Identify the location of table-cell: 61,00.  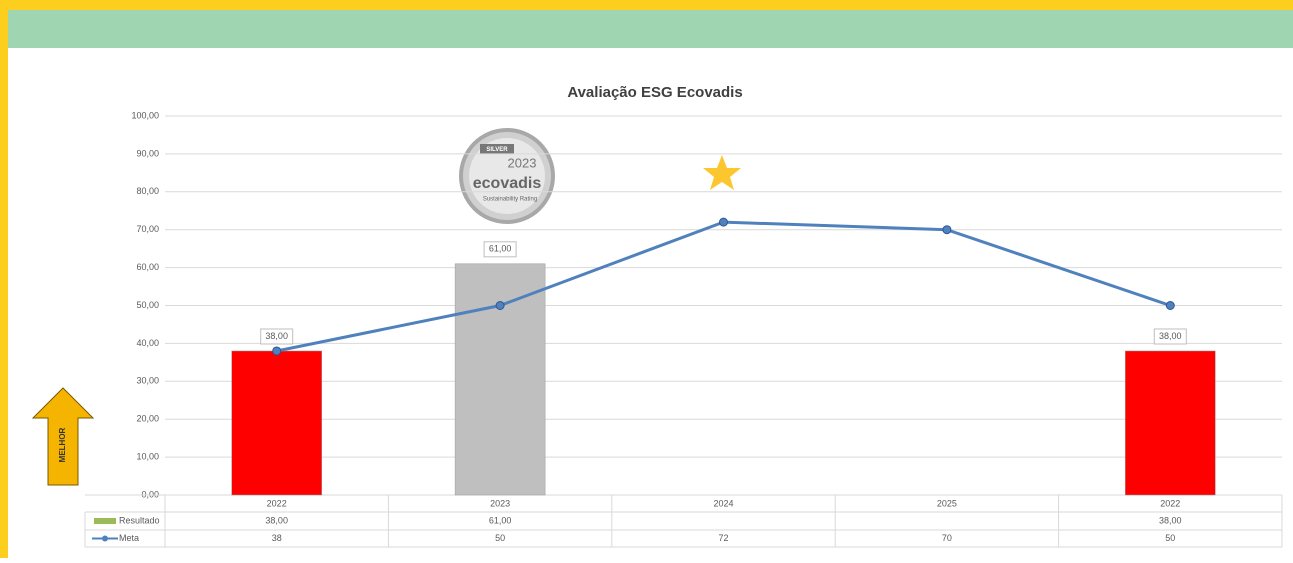
(500, 520).